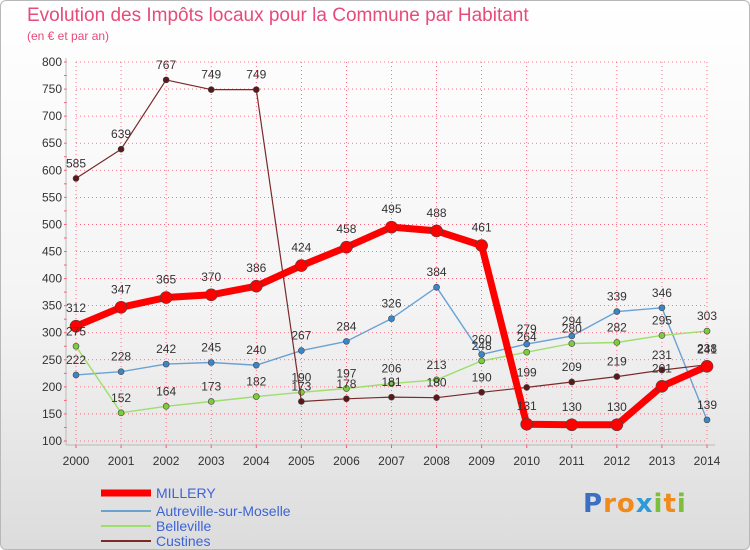  Describe the element at coordinates (52, 143) in the screenshot. I see `y-tick-650: 650` at that location.